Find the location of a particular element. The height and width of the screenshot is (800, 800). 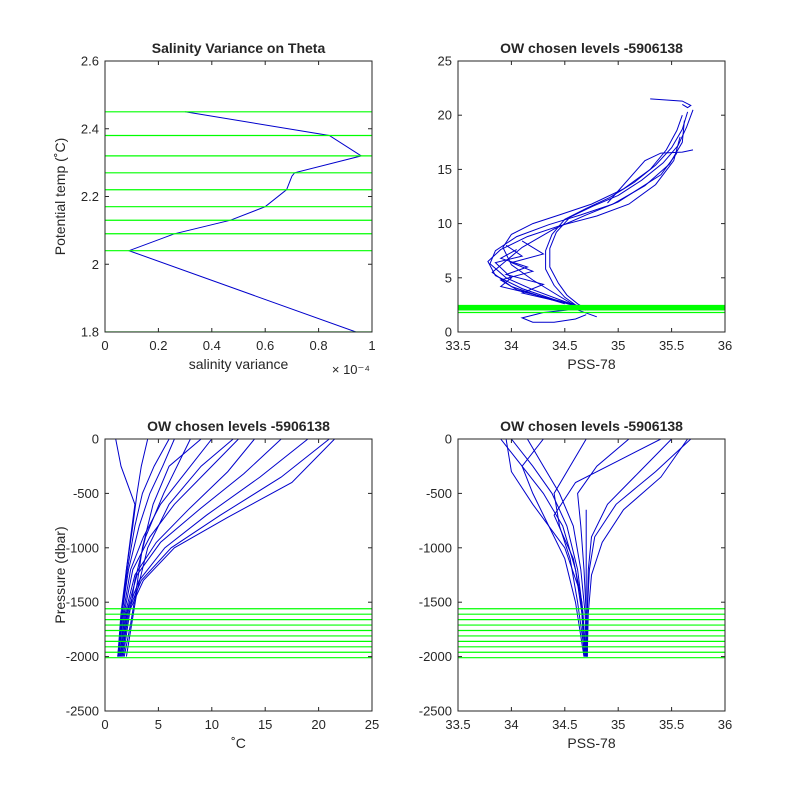

y-tick-label: 20 is located at coordinates (445, 115).